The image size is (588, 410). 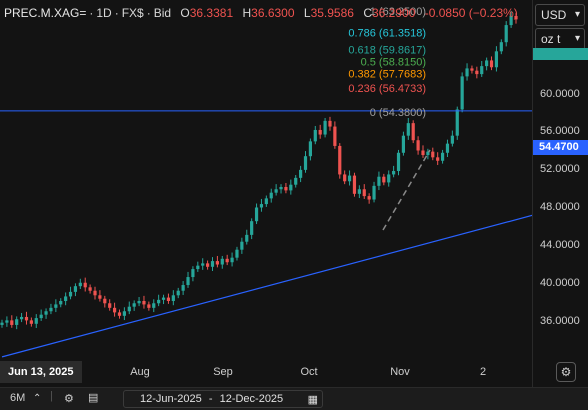 I want to click on low-label: L, so click(x=307, y=13).